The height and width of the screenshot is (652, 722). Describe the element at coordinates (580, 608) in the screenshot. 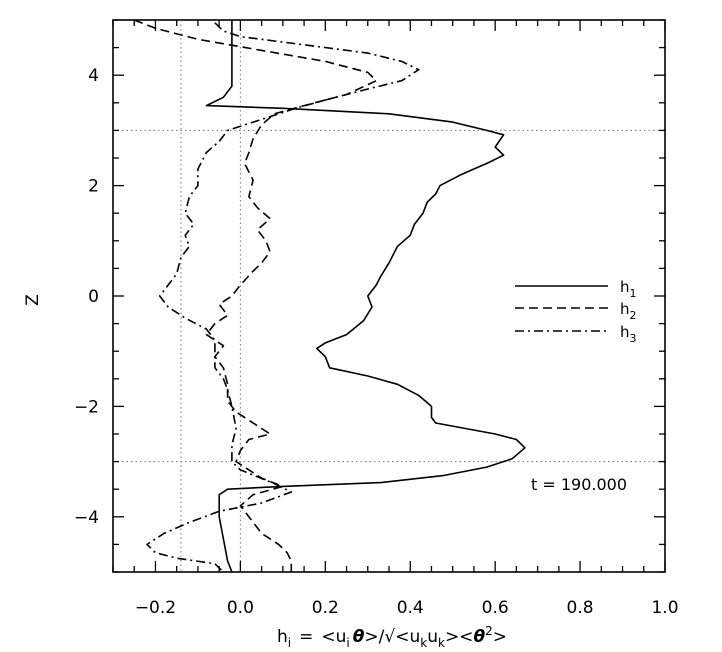

I see `x-tick-label: 0.8` at that location.